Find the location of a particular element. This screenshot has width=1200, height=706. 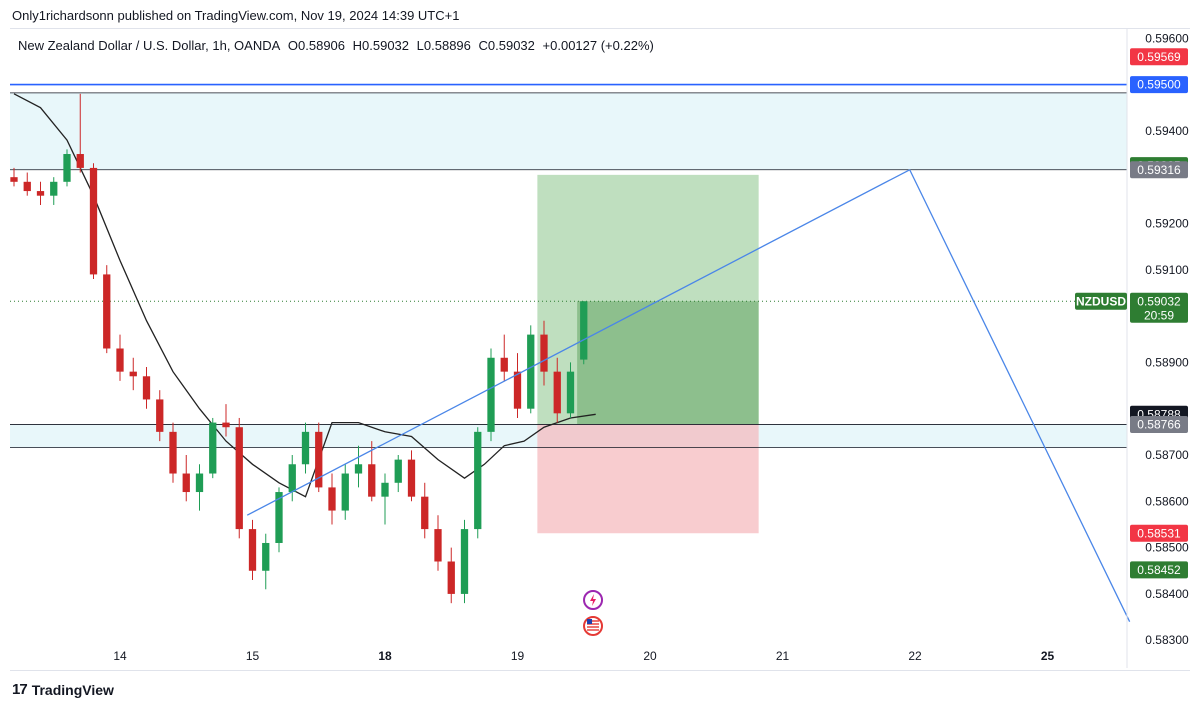

legend-low: L0.58896 is located at coordinates (443, 45).